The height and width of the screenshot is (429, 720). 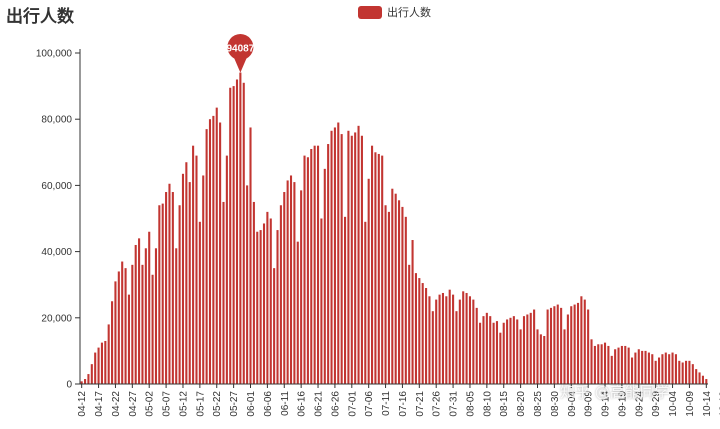 I want to click on legend-swatch-icon, so click(x=370, y=12).